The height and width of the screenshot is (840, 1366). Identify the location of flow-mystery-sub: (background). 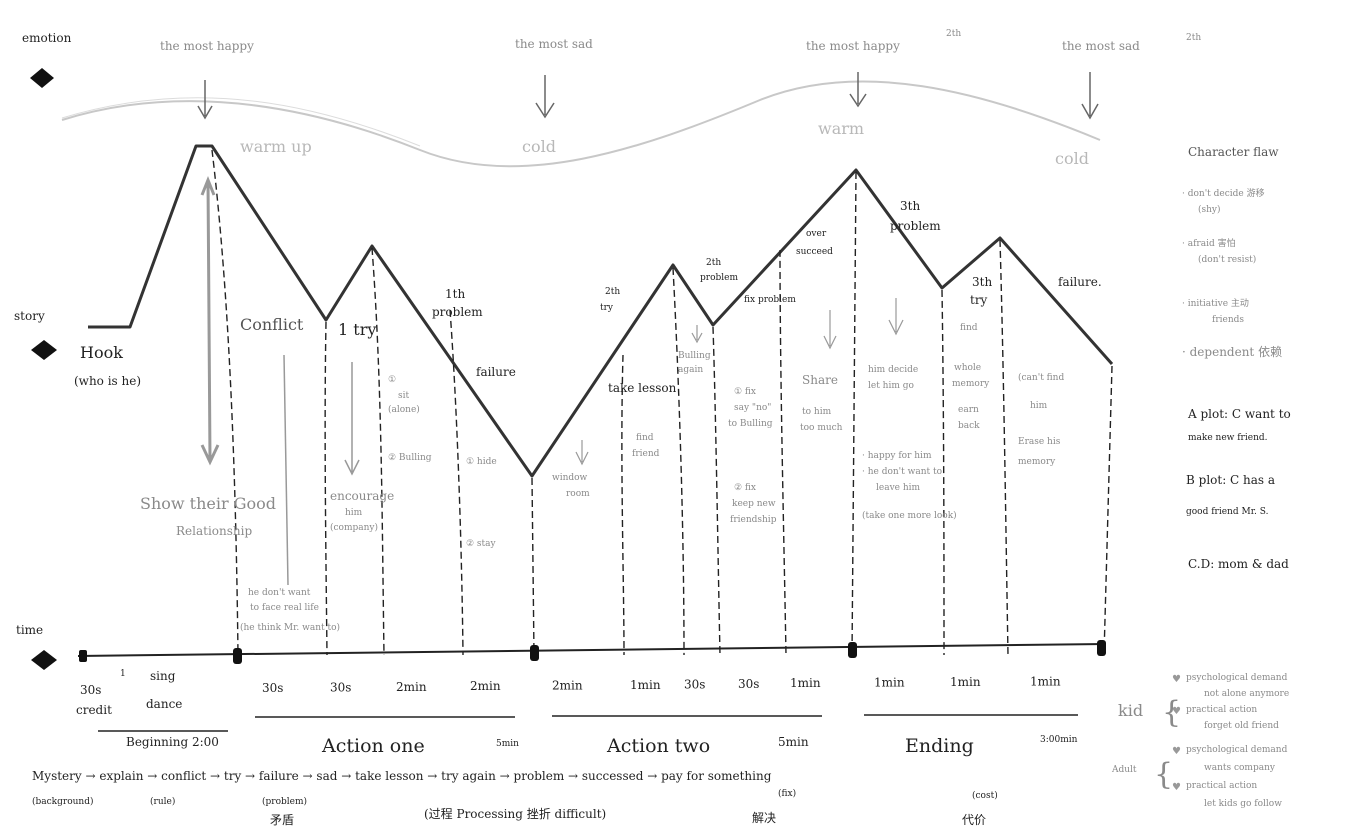
(62, 801).